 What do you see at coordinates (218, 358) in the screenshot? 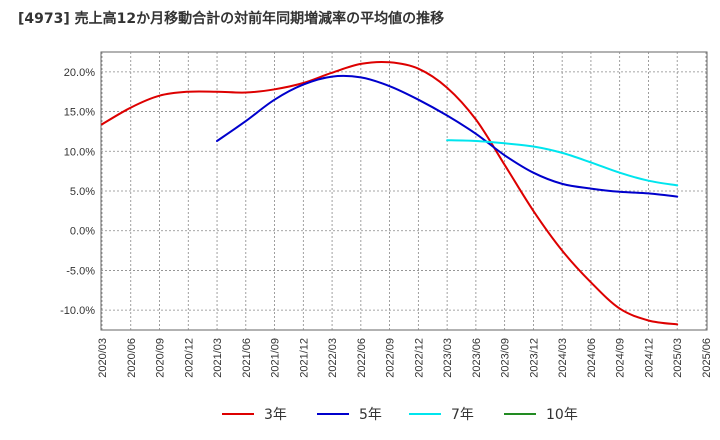
I see `x-tick-label: 2021/03` at bounding box center [218, 358].